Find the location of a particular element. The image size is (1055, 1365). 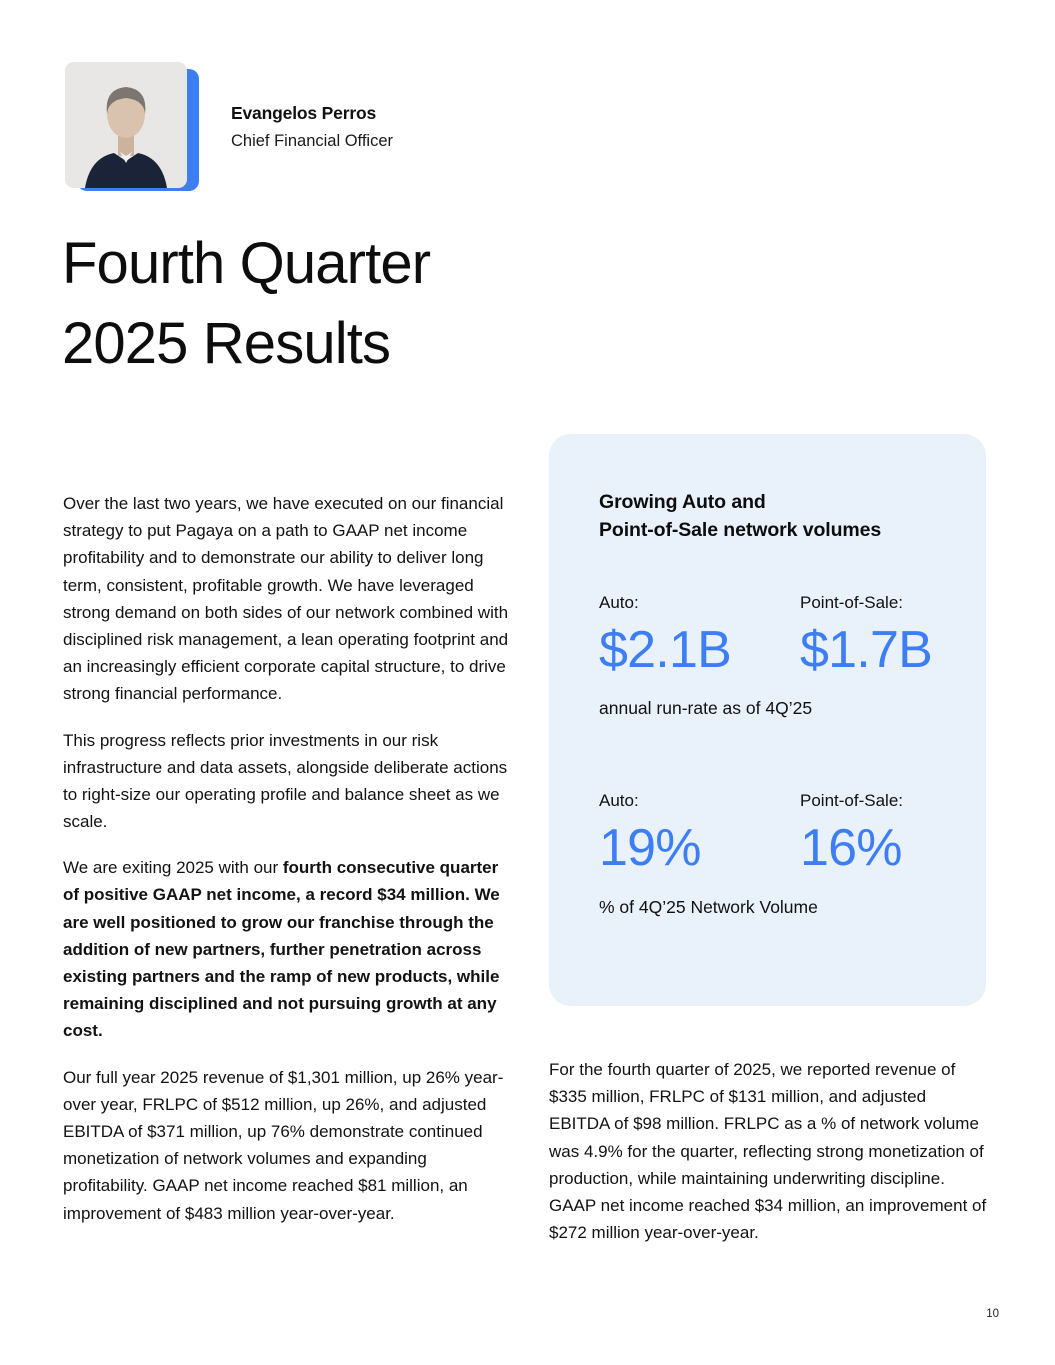

metric-row-volume: Auto: 19% Point-of-Sale: 16% is located at coordinates (767, 835).